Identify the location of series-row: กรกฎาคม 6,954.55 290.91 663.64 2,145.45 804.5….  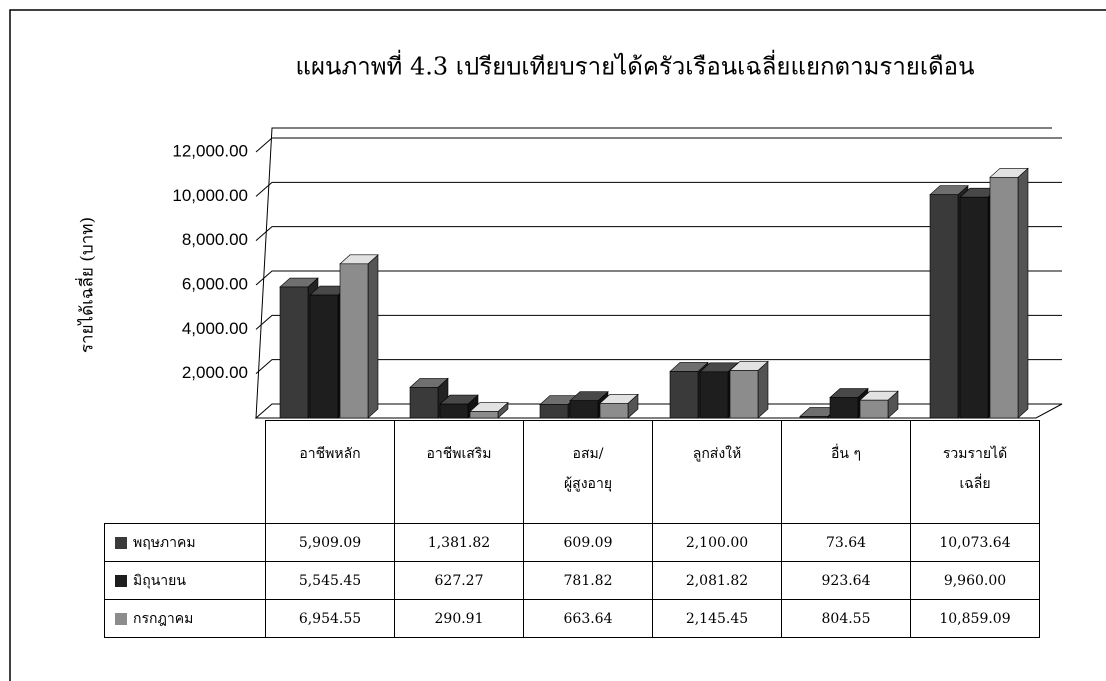
(572, 618).